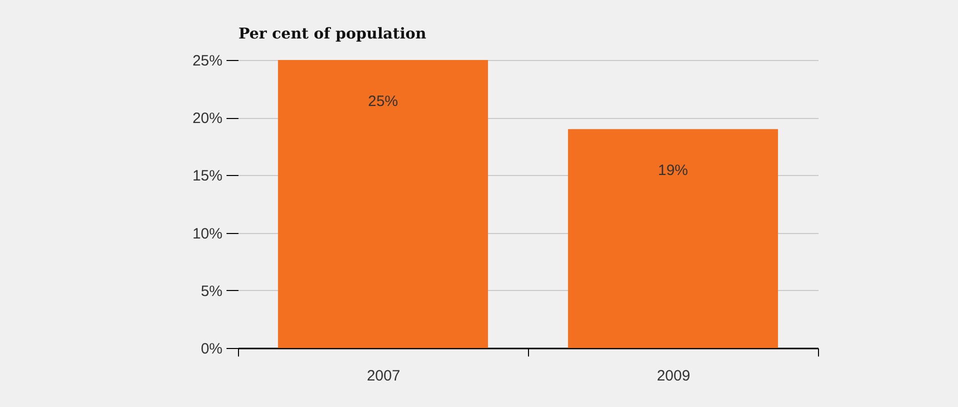  I want to click on y-axis-title: Per cent of population, so click(332, 33).